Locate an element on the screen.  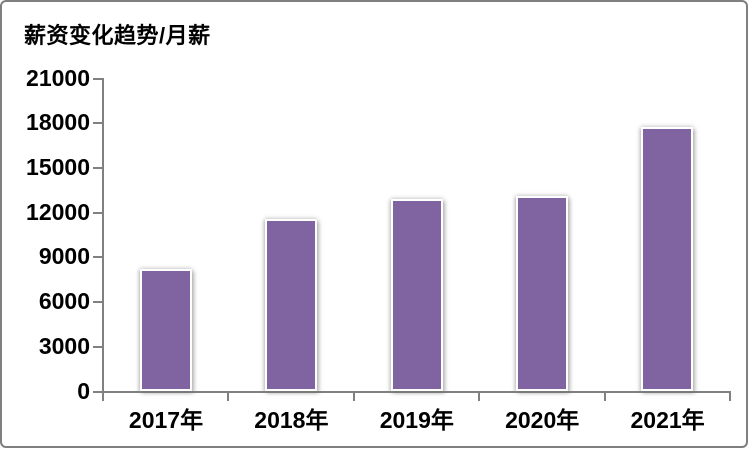
y-axis-tick-label: 12000 is located at coordinates (58, 211).